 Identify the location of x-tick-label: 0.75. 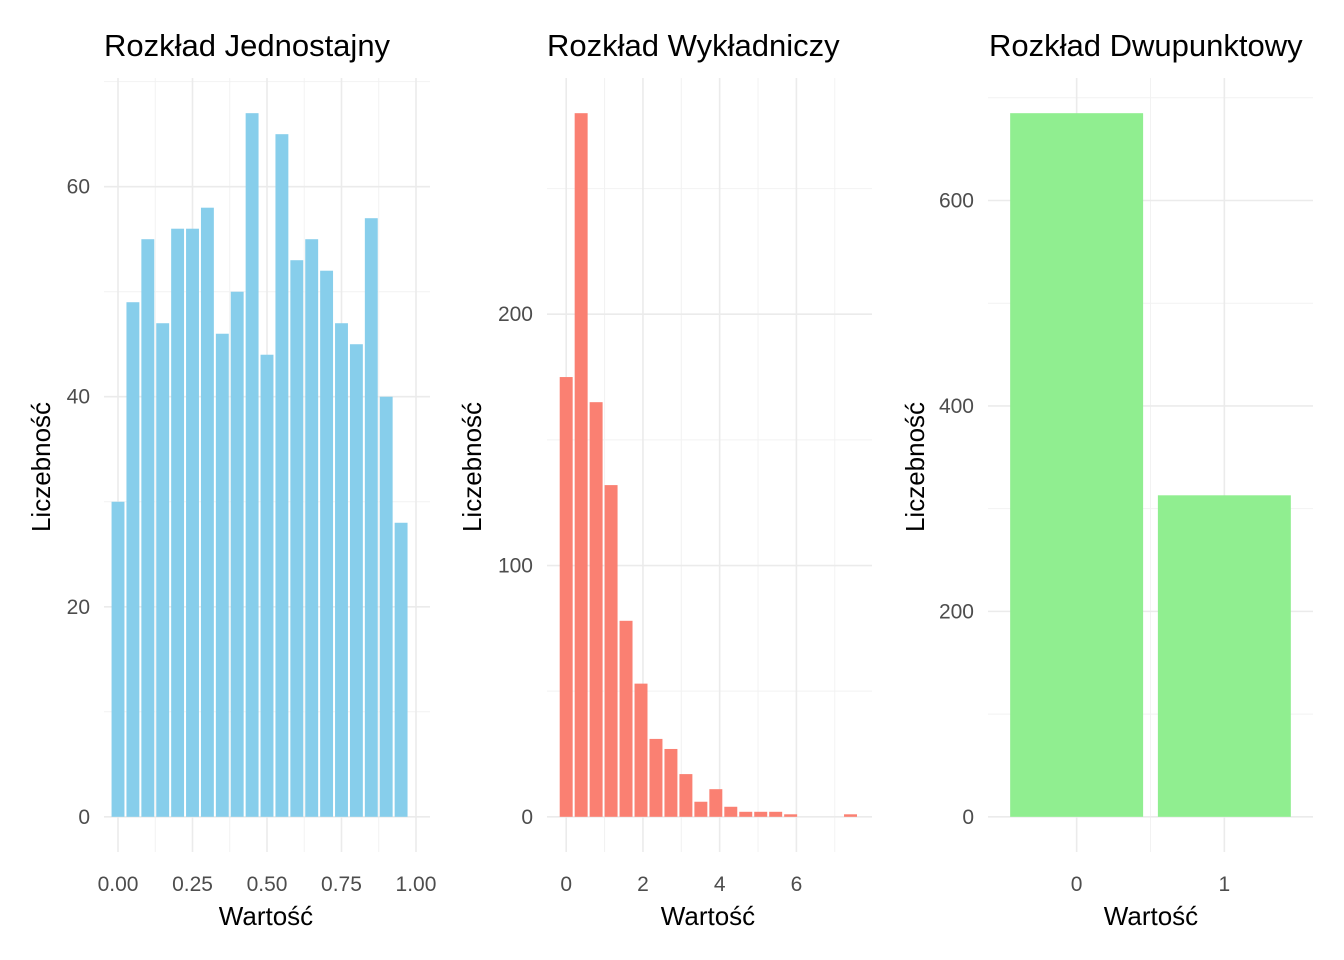
(341, 884).